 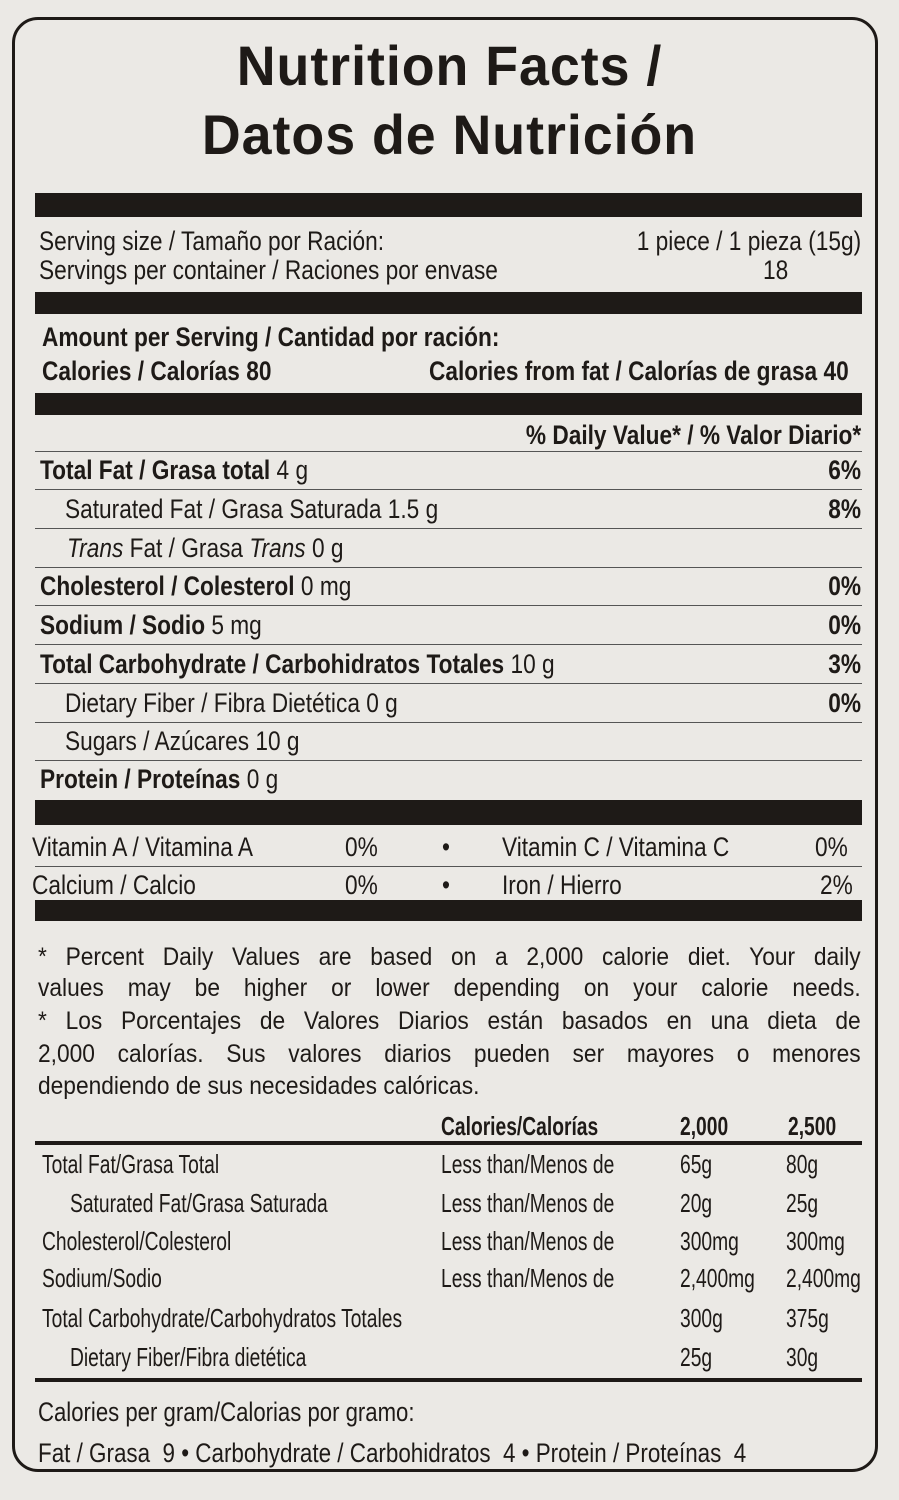 What do you see at coordinates (520, 1126) in the screenshot?
I see `dv-table-header-calories: Calories/Calorías` at bounding box center [520, 1126].